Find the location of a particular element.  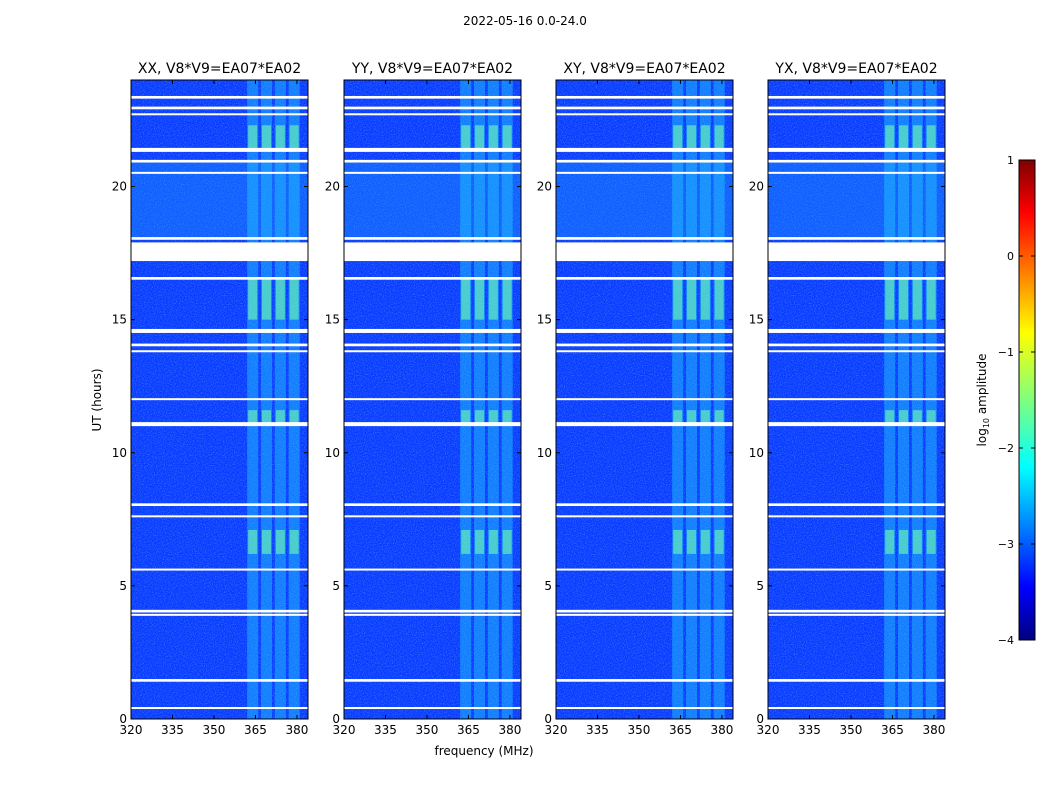

panel-title: XY, V8*V9=EA07*EA02 is located at coordinates (644, 69).